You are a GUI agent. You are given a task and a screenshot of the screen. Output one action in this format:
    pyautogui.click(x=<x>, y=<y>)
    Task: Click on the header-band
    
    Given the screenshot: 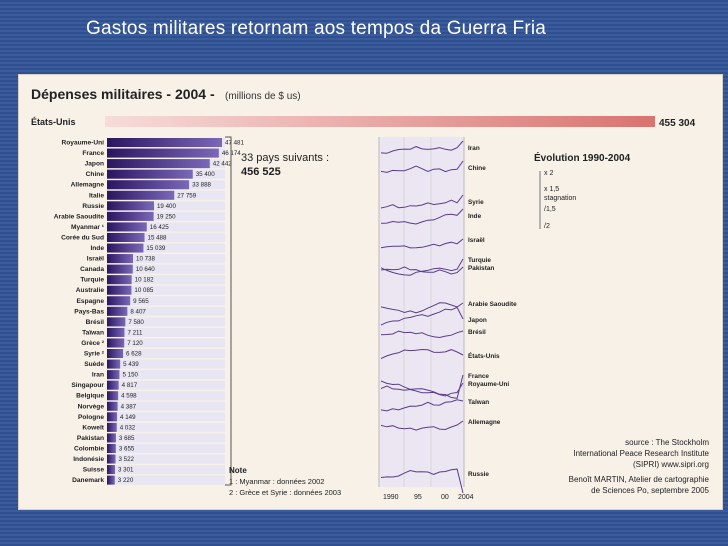 What is the action you would take?
    pyautogui.click(x=370, y=93)
    